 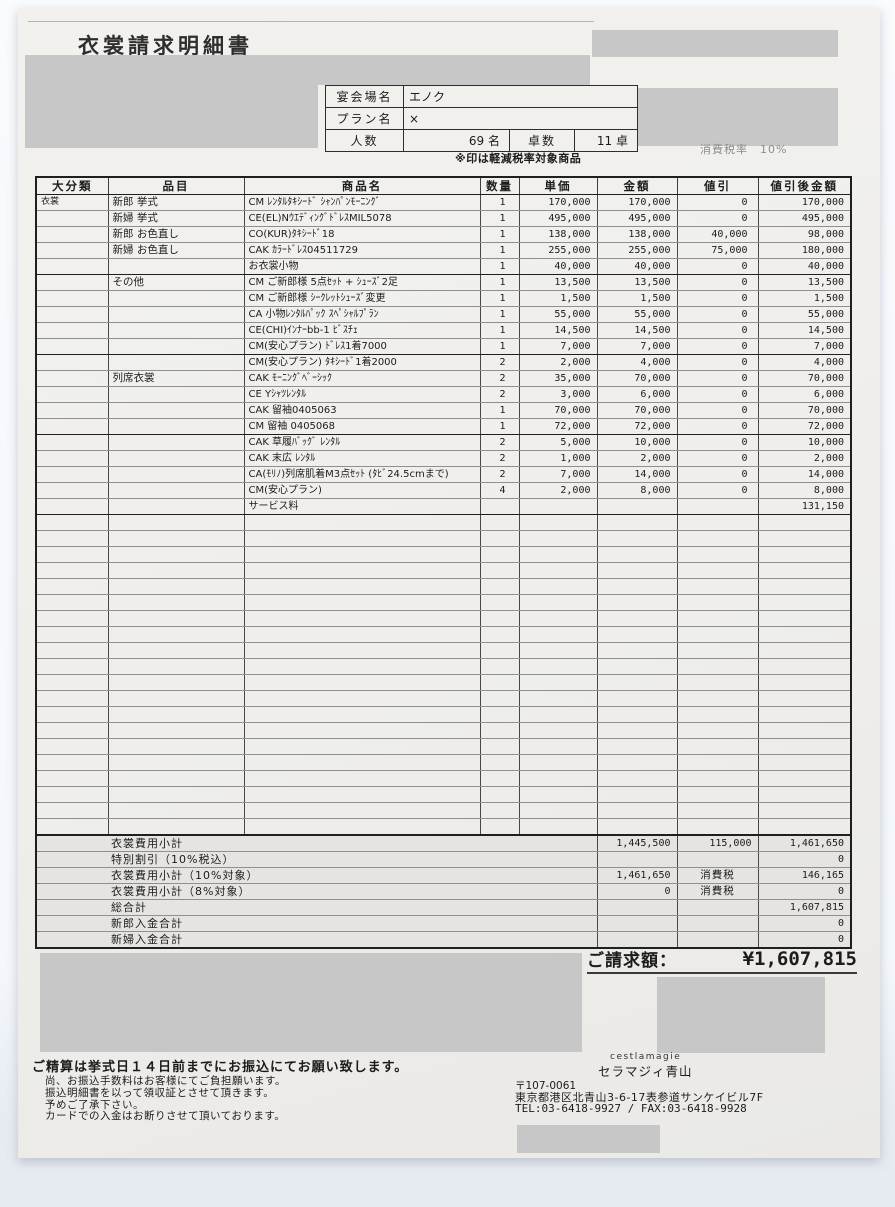 What do you see at coordinates (804, 907) in the screenshot?
I see `total-after-discount: 1,607,815` at bounding box center [804, 907].